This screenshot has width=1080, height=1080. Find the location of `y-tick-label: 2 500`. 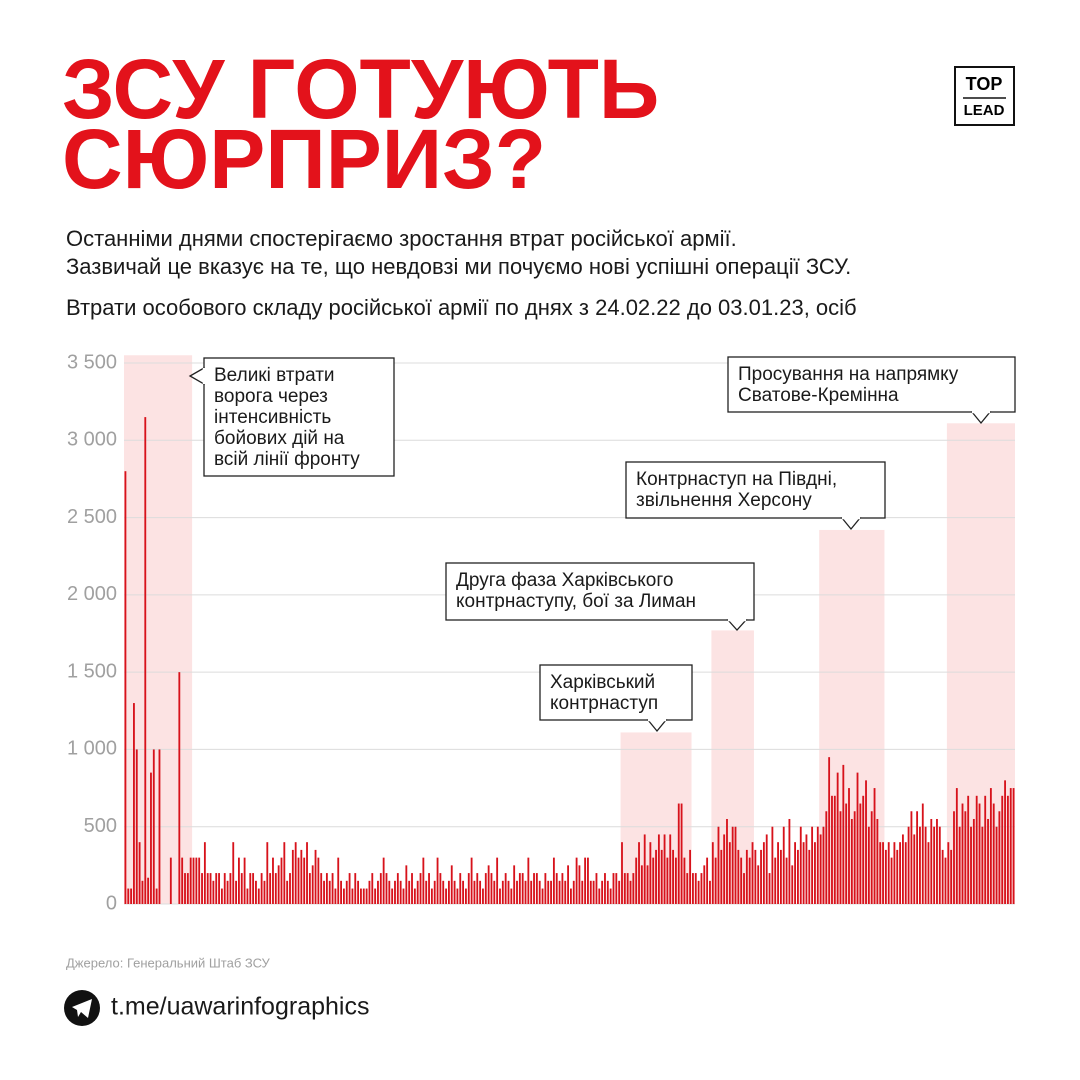

y-tick-label: 2 500 is located at coordinates (92, 517).